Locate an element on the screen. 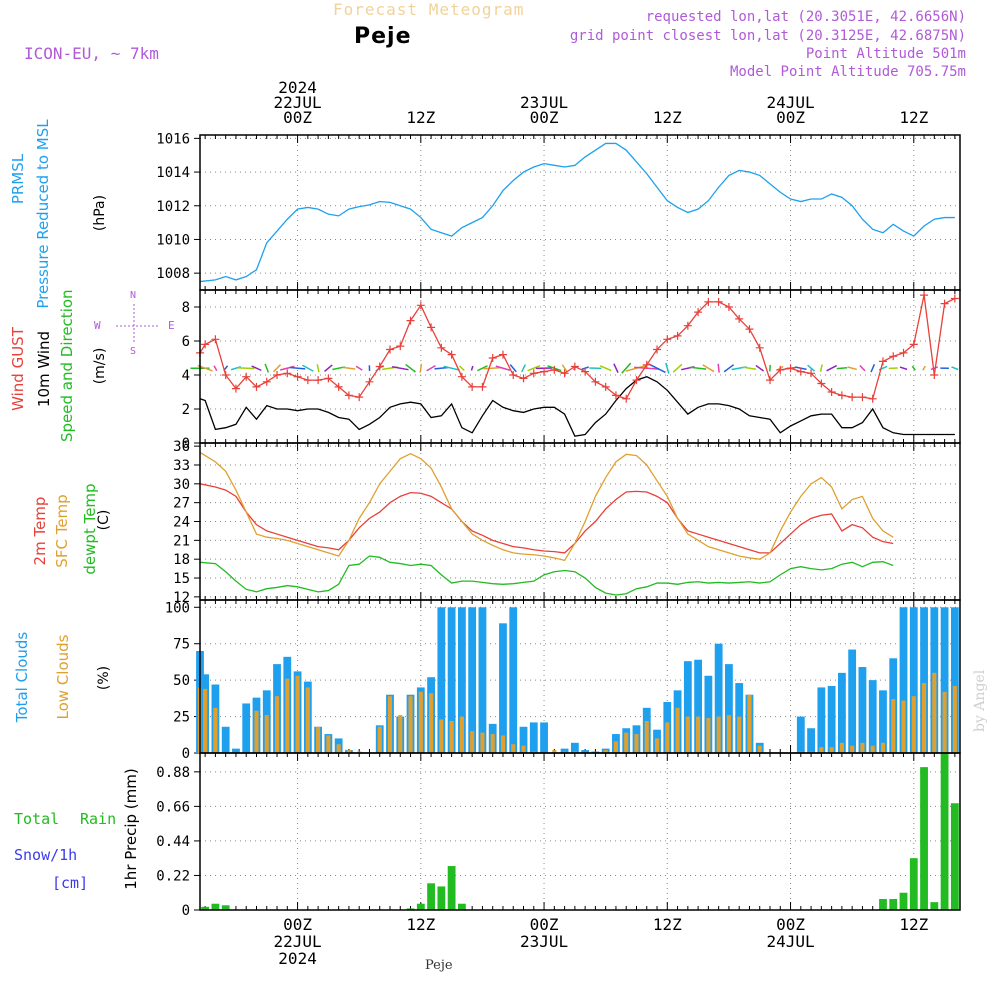 This screenshot has height=1000, width=1000. y-tick-label: 0 is located at coordinates (186, 911).